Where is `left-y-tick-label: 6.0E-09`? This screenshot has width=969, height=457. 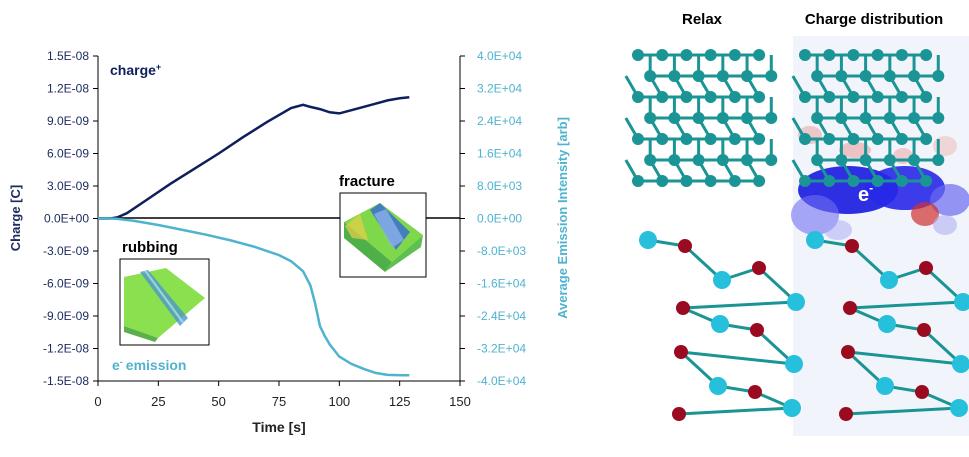 left-y-tick-label: 6.0E-09 is located at coordinates (68, 154).